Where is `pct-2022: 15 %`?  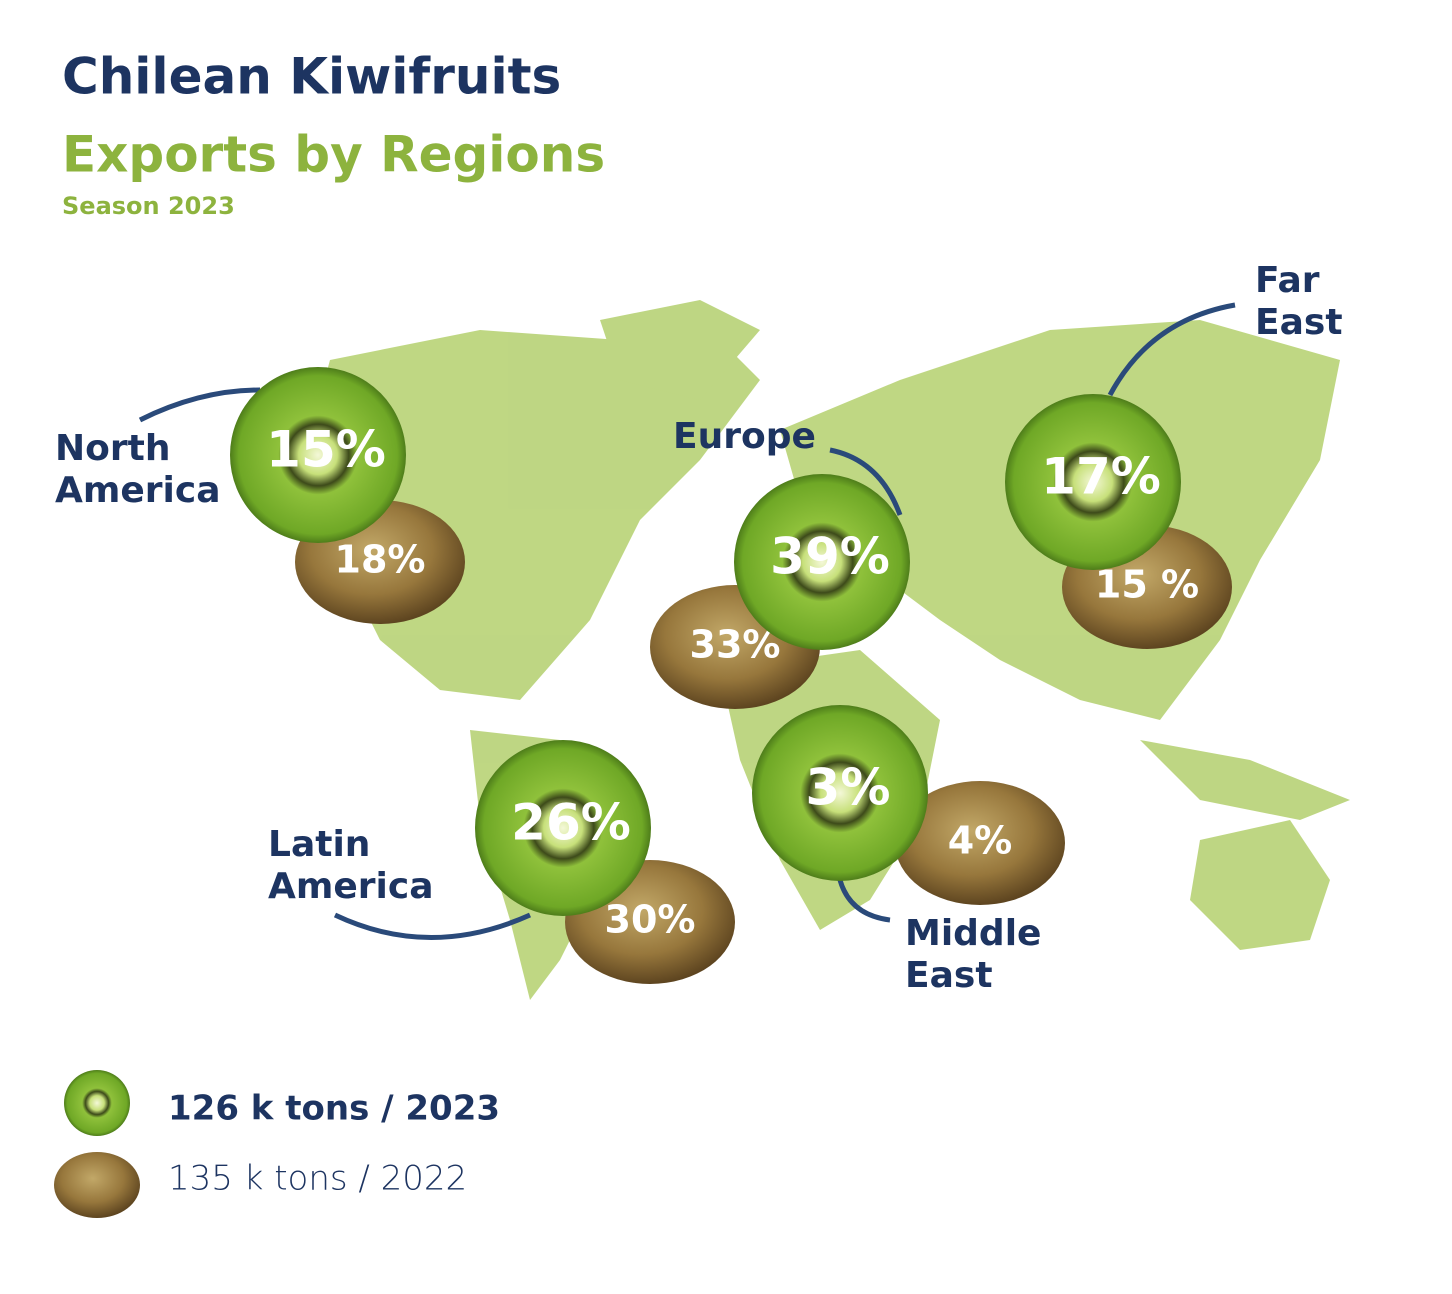 pct-2022: 15 % is located at coordinates (1147, 585).